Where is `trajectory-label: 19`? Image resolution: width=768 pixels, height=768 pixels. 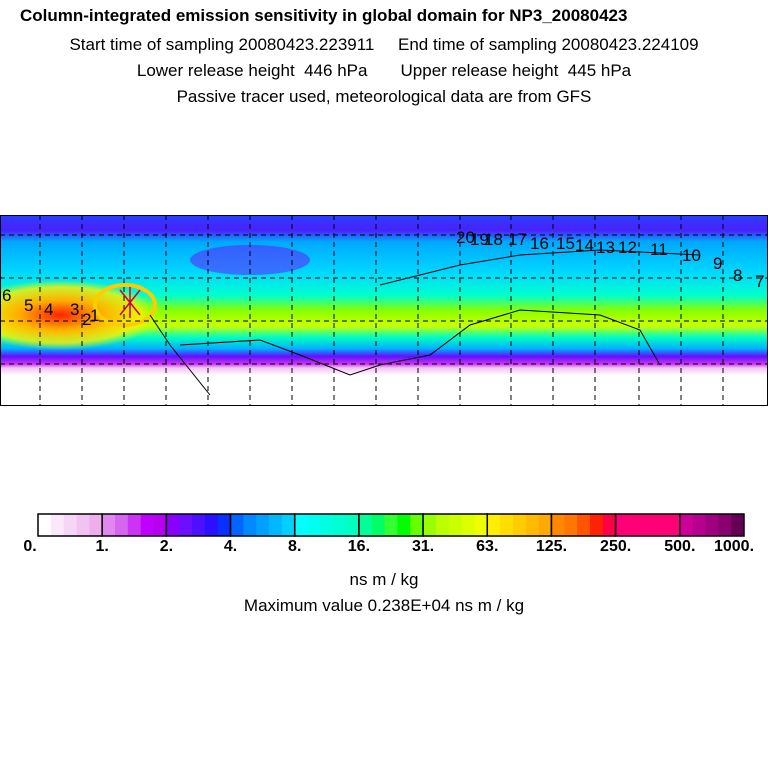 trajectory-label: 19 is located at coordinates (479, 239).